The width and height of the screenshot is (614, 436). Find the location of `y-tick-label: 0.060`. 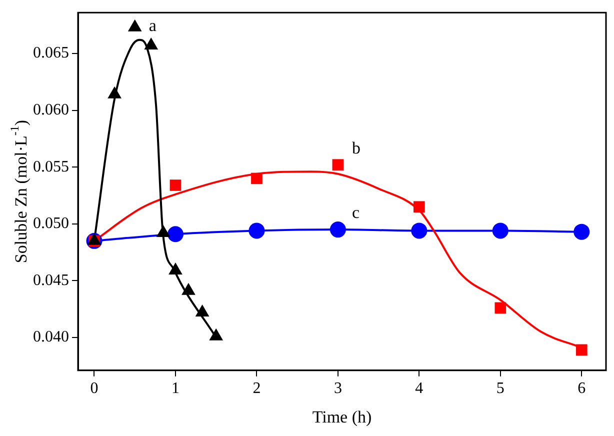

y-tick-label: 0.060 is located at coordinates (51, 109).